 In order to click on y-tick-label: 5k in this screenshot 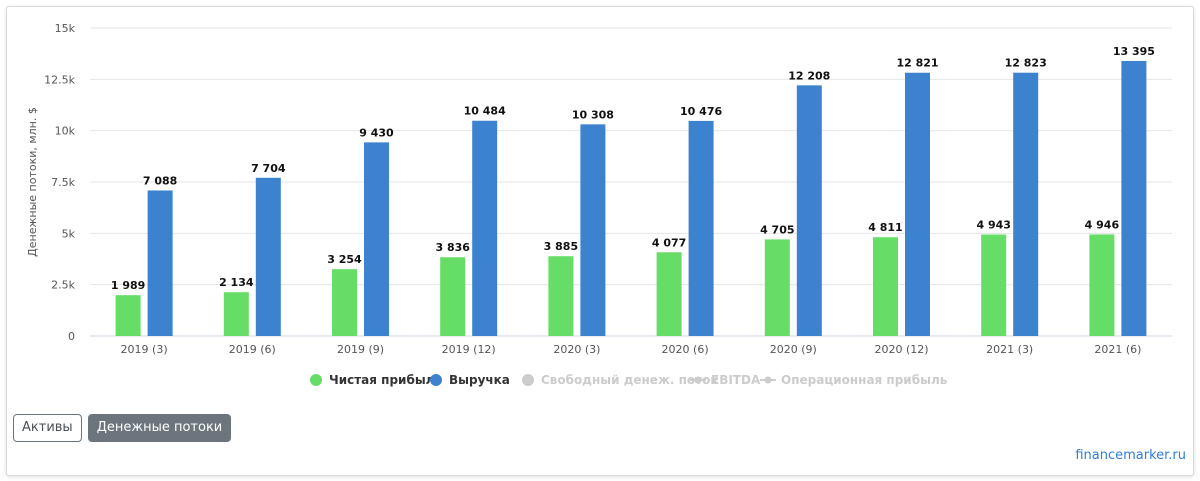, I will do `click(69, 233)`.